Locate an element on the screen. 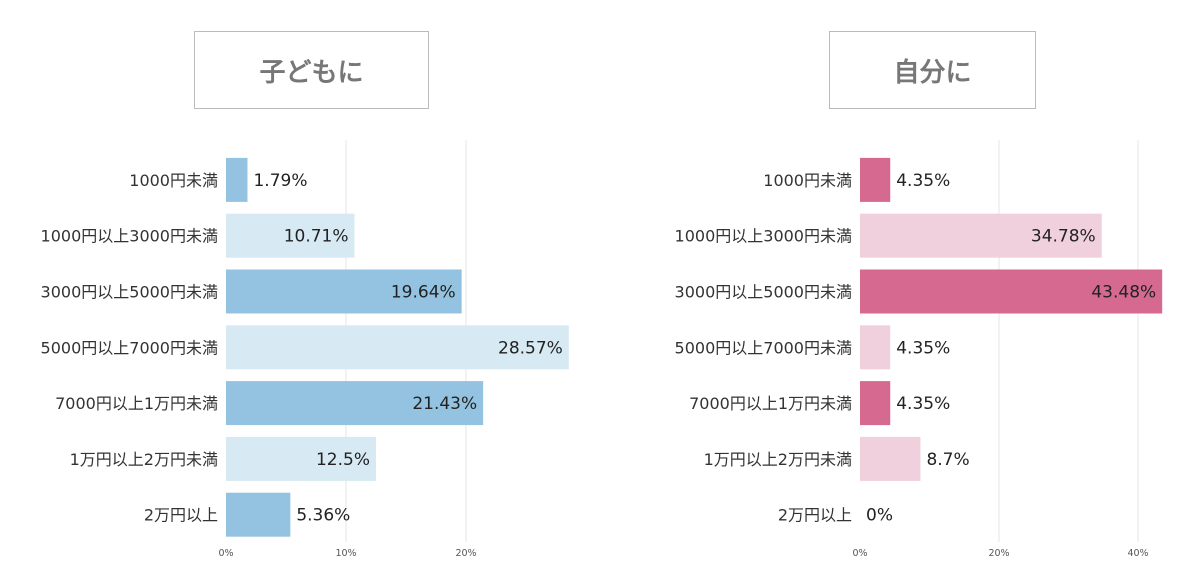 The width and height of the screenshot is (1200, 577). children-category-label: 1000円未満 is located at coordinates (173, 180).